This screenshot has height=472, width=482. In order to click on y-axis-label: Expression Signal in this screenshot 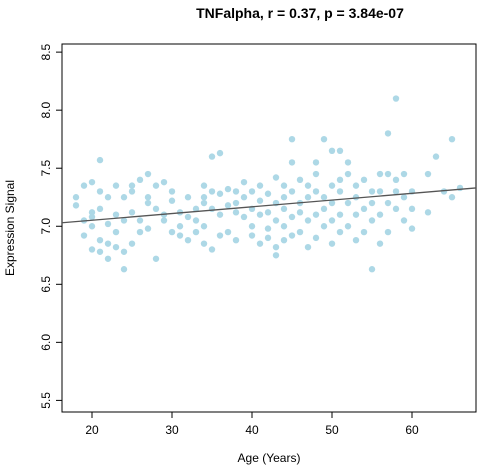, I will do `click(10, 228)`.